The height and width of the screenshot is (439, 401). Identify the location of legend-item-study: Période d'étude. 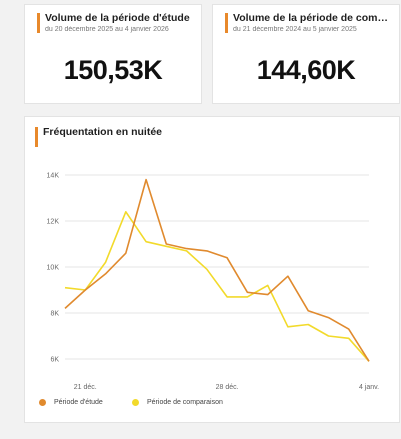
(71, 402).